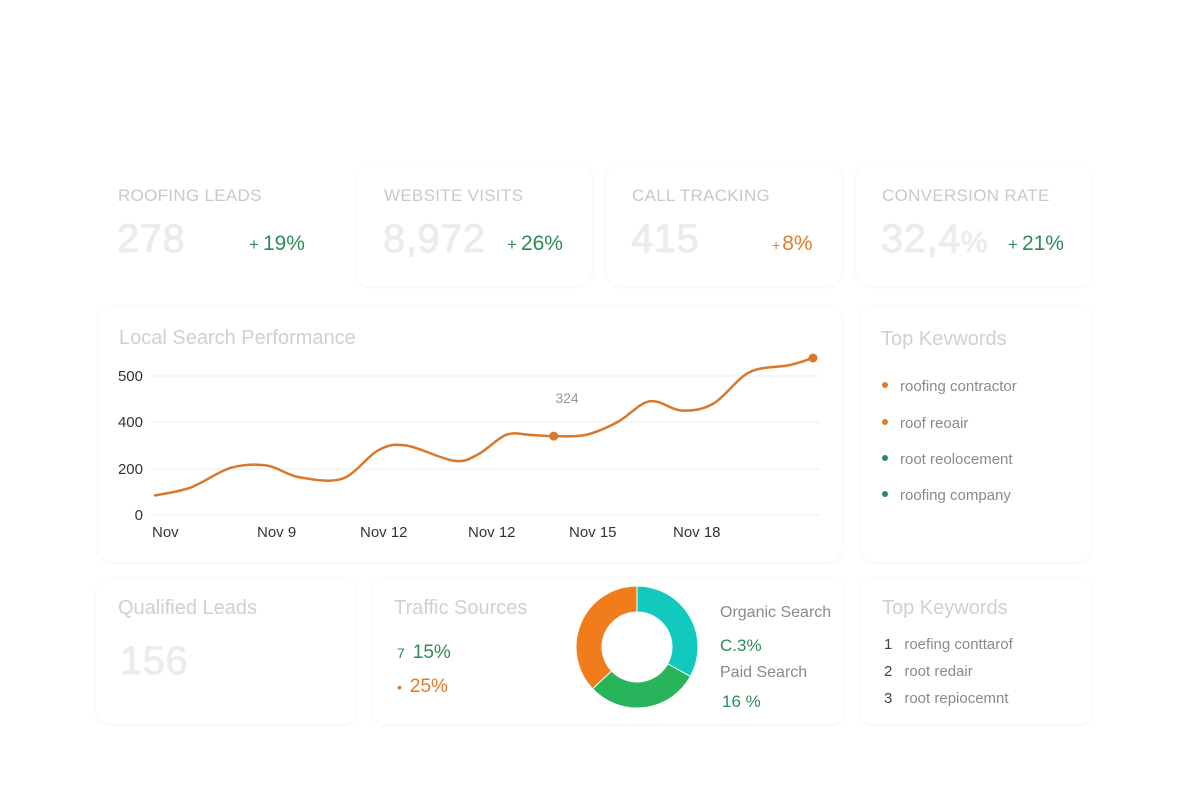 The height and width of the screenshot is (800, 1200). What do you see at coordinates (665, 239) in the screenshot?
I see `kpi-value: 415` at bounding box center [665, 239].